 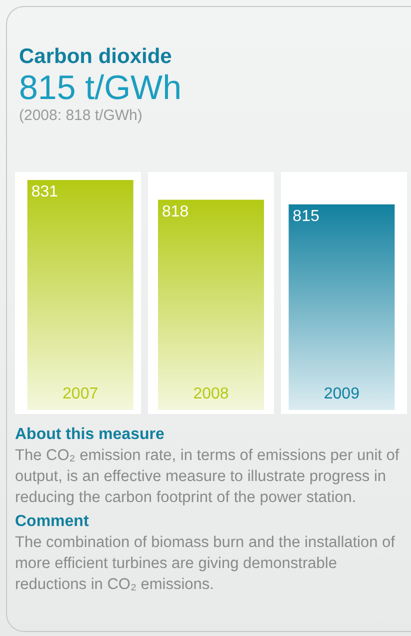 I want to click on data-label: 818, so click(x=175, y=211).